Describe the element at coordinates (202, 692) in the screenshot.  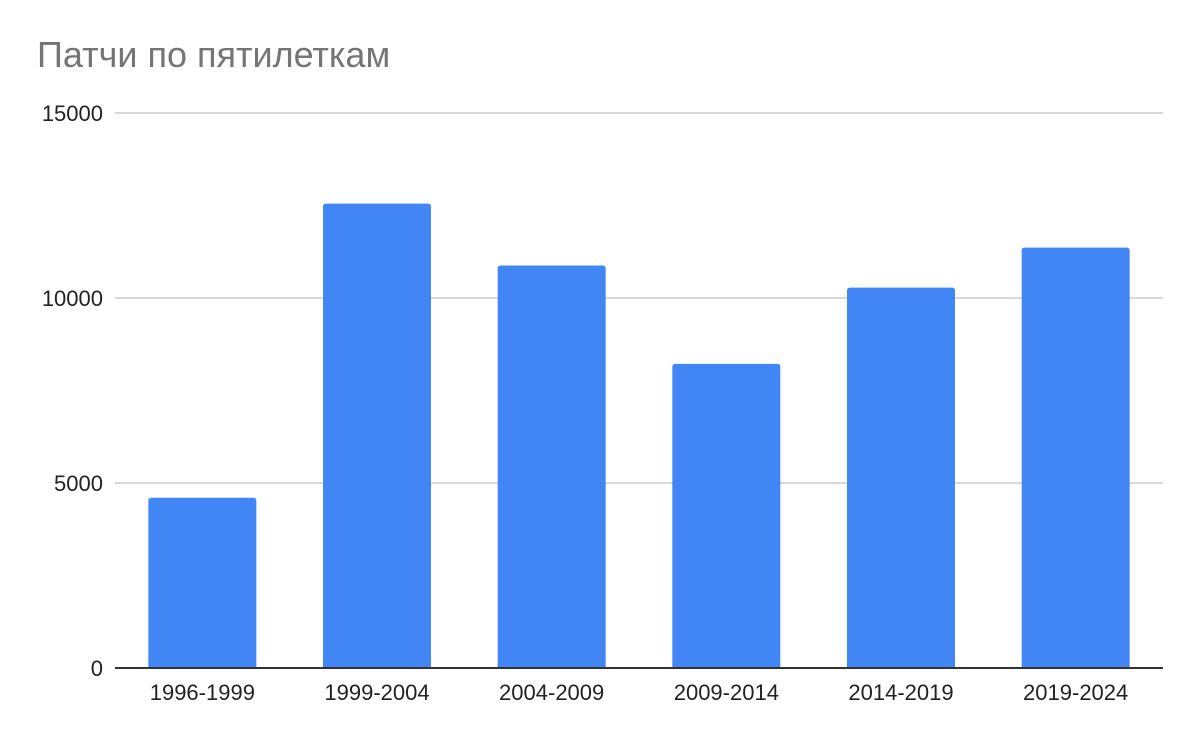
I see `x-tick-label: 1996-1999` at that location.